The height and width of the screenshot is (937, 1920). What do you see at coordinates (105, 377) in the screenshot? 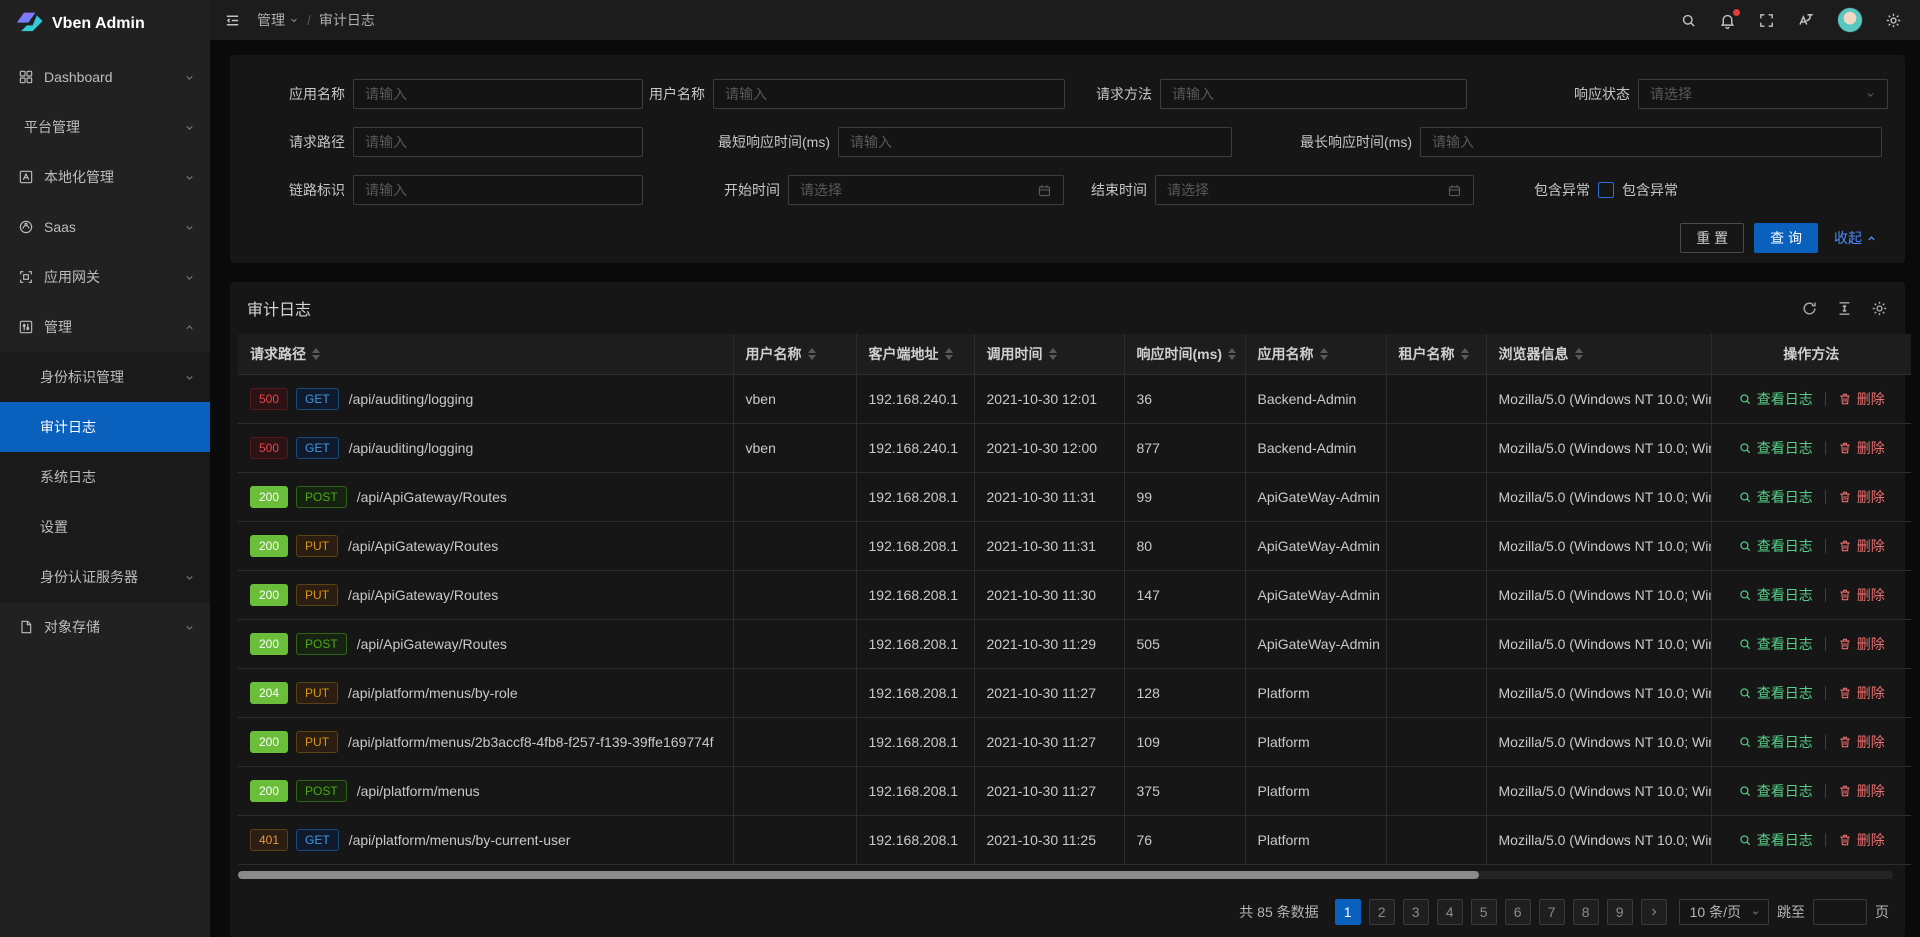
I see `sidebar-item-6: 身份标识管理` at bounding box center [105, 377].